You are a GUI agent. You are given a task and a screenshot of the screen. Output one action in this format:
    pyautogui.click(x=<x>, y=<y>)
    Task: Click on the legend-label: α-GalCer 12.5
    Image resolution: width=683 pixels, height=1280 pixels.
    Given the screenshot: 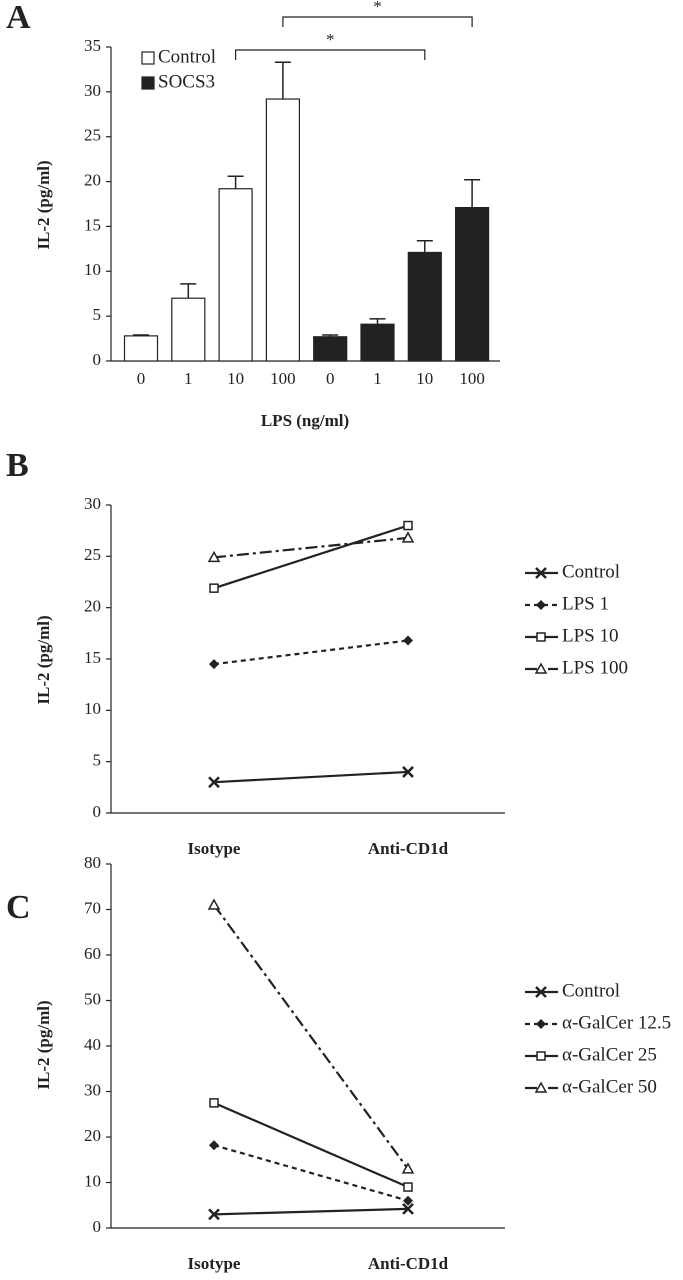 What is the action you would take?
    pyautogui.click(x=616, y=1022)
    